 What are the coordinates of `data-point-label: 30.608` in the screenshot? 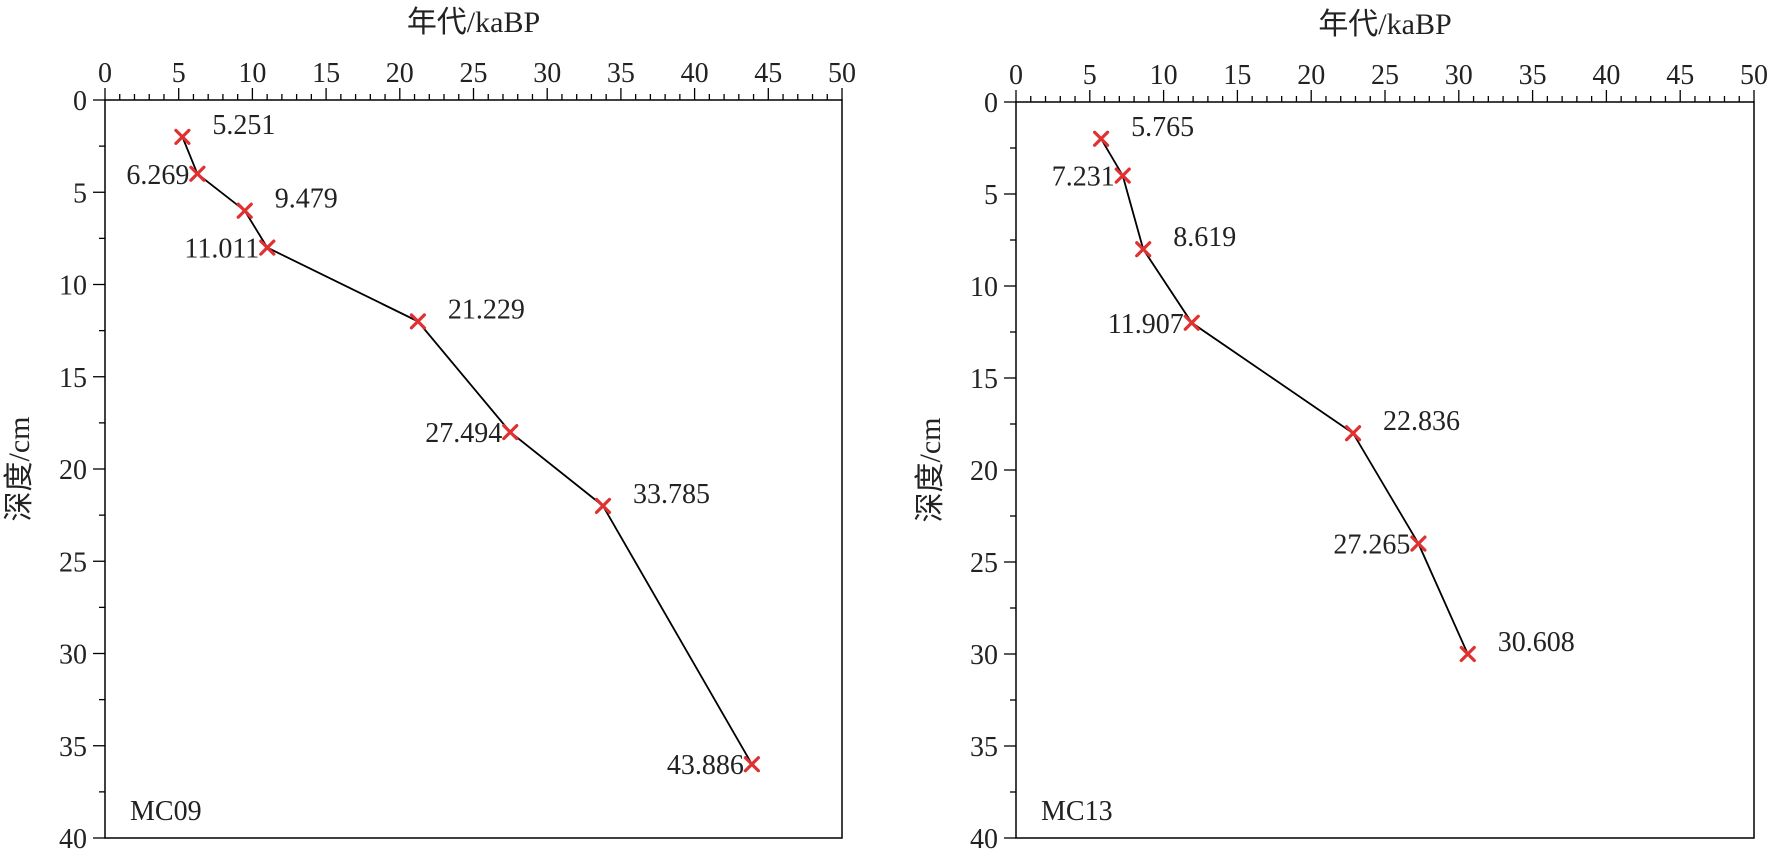 It's located at (1536, 642).